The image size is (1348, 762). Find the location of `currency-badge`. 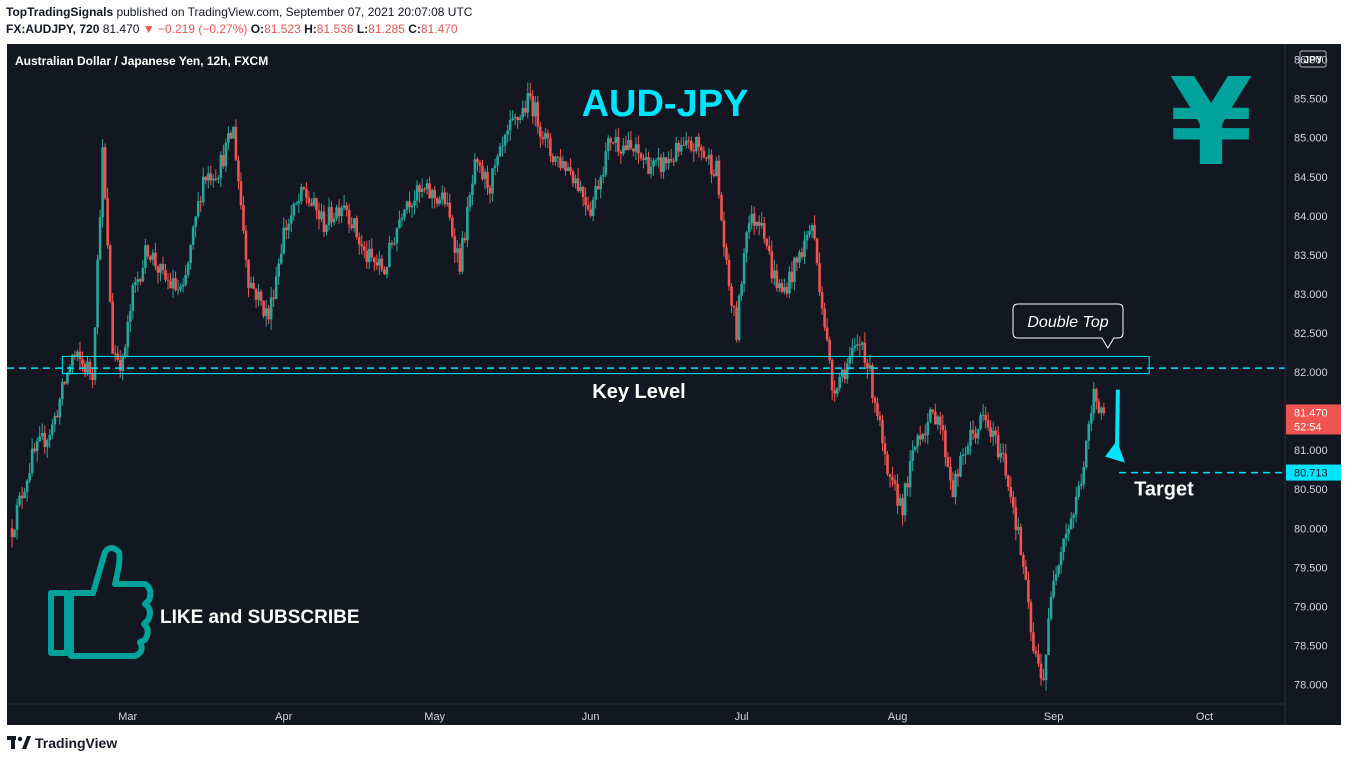

currency-badge is located at coordinates (1313, 59).